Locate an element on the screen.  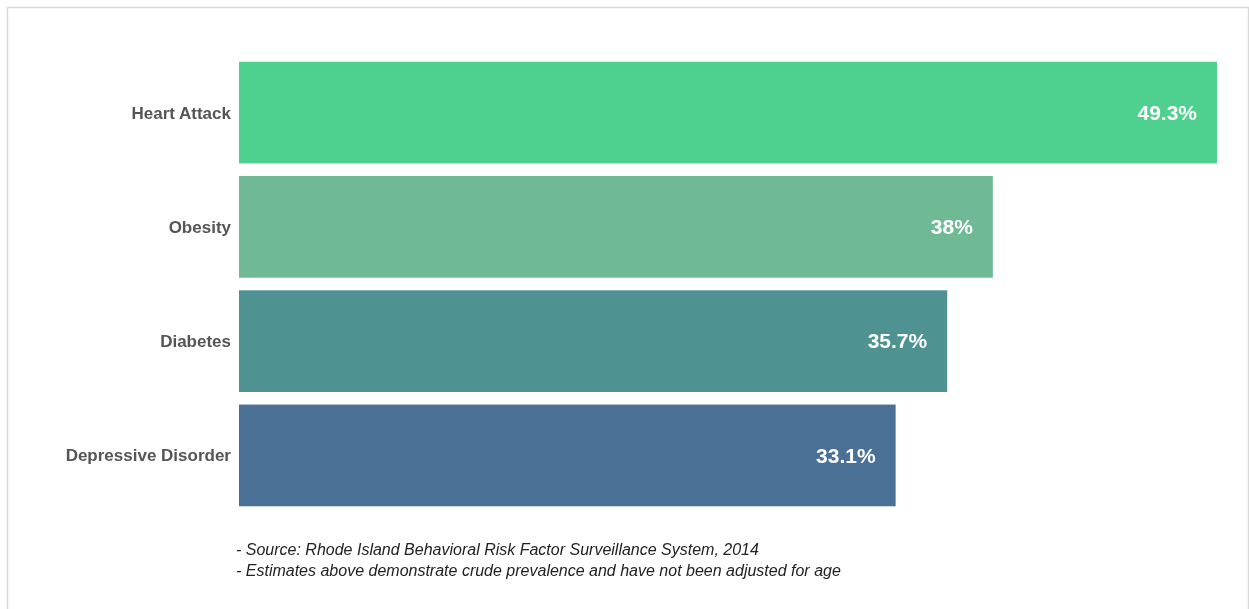
y-tick-label: Depressive Disorder is located at coordinates (148, 456).